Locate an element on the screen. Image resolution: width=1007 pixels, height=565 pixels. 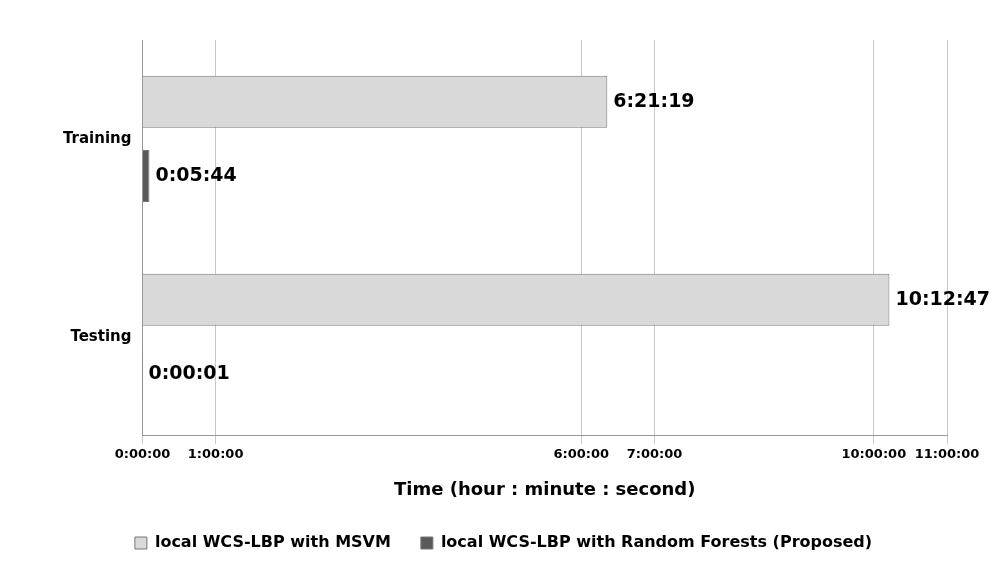
legend-label: local WCS-LBP with MSVM is located at coordinates (272, 542).